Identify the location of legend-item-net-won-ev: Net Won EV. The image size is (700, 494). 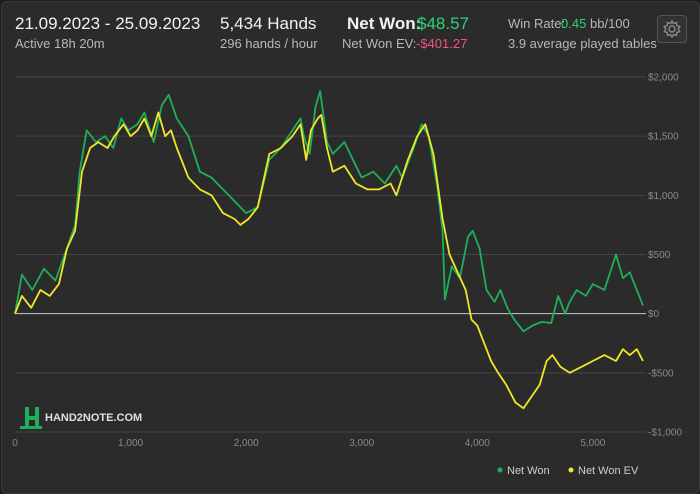
(603, 471).